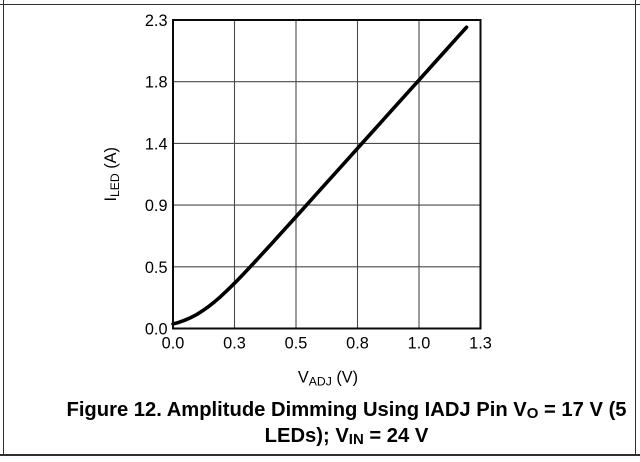  I want to click on y-axis-title: ILED (A), so click(112, 174).